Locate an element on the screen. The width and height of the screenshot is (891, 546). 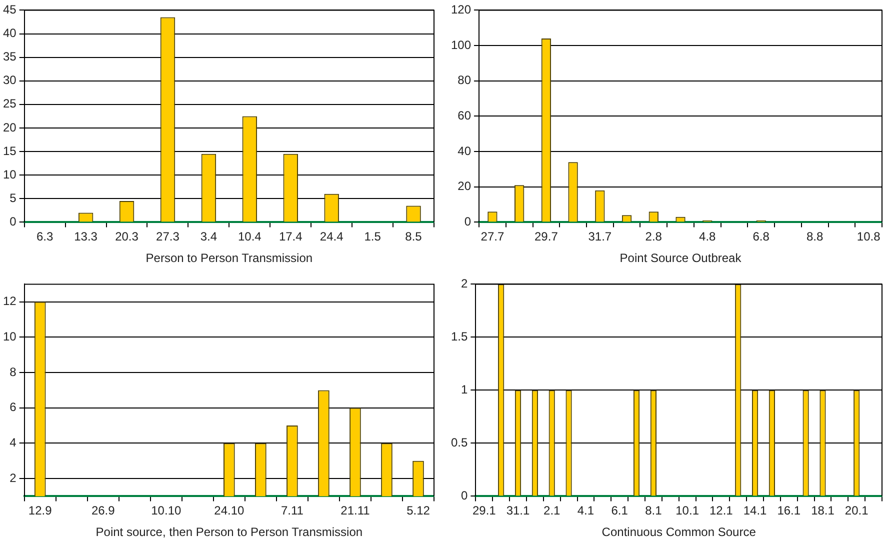
x-tick-label: 20.3 is located at coordinates (127, 237).